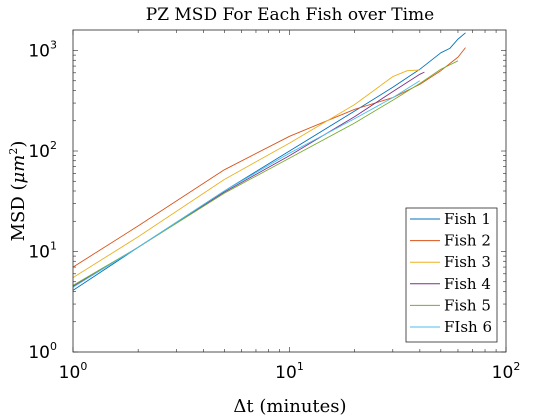 Image resolution: width=560 pixels, height=420 pixels. Describe the element at coordinates (53, 45) in the screenshot. I see `y-tick-label-exp: 3` at that location.